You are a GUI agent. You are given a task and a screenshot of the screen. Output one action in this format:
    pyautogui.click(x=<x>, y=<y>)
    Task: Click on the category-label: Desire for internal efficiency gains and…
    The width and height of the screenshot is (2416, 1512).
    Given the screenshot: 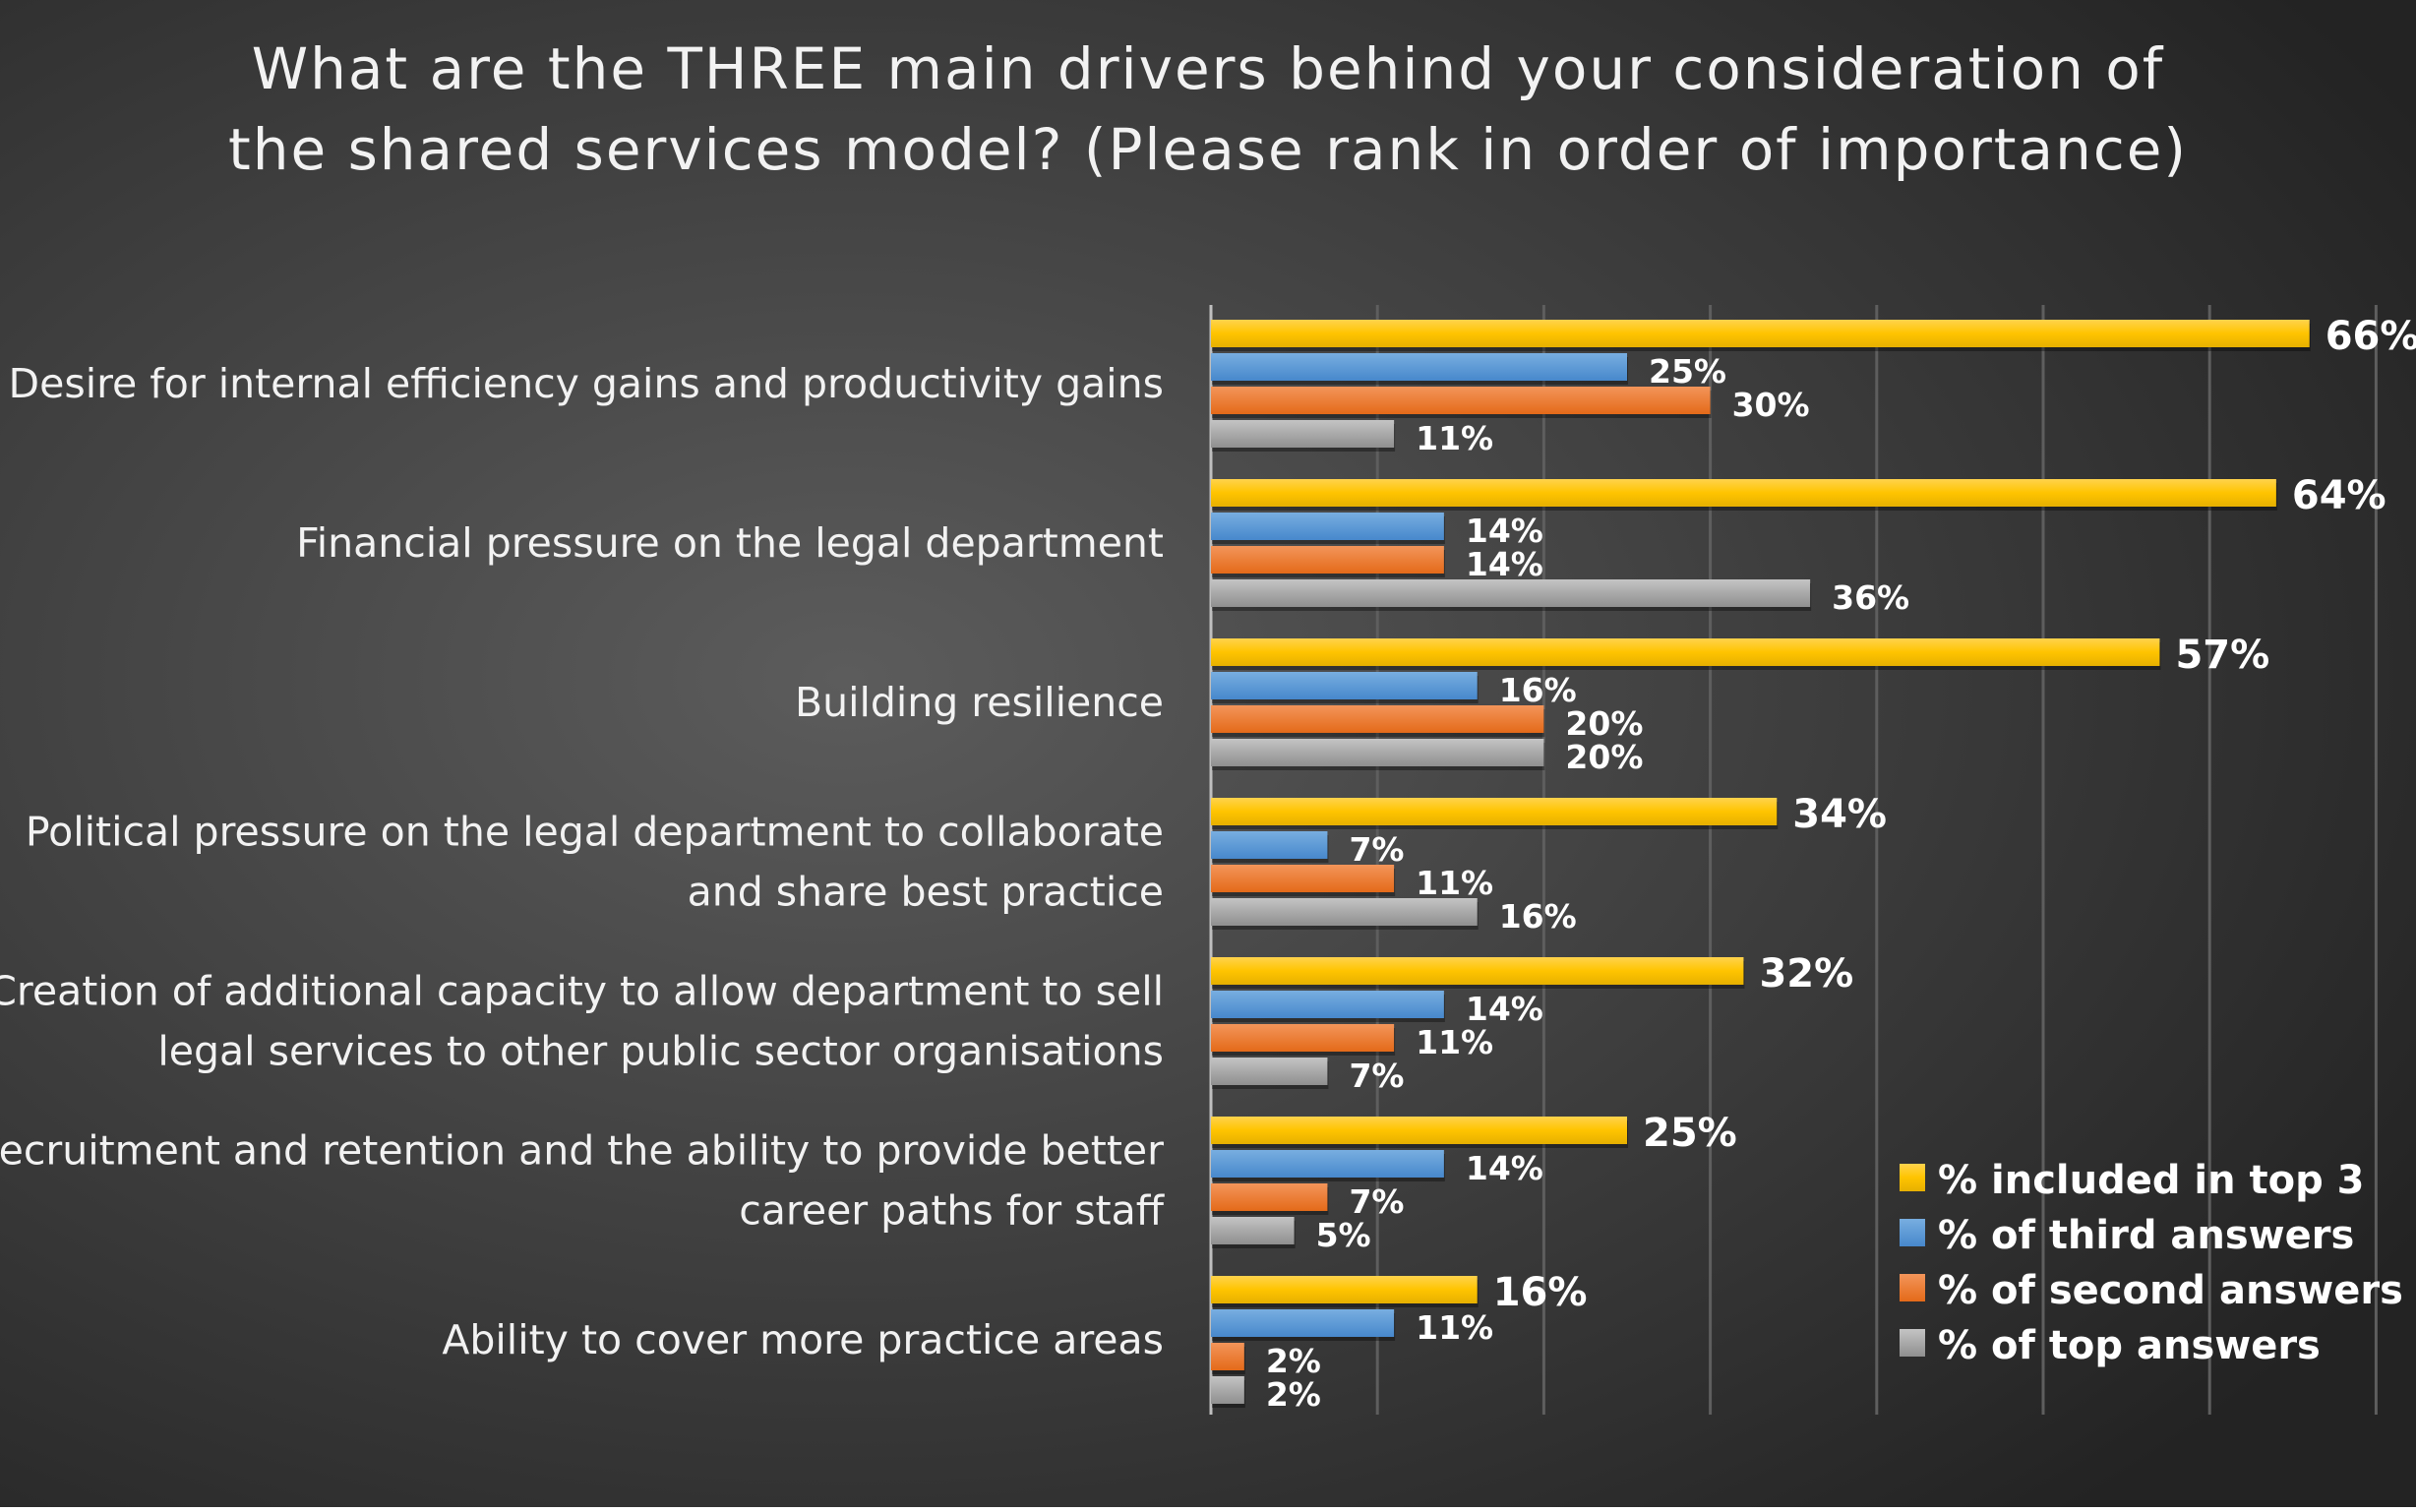 What is the action you would take?
    pyautogui.click(x=586, y=384)
    